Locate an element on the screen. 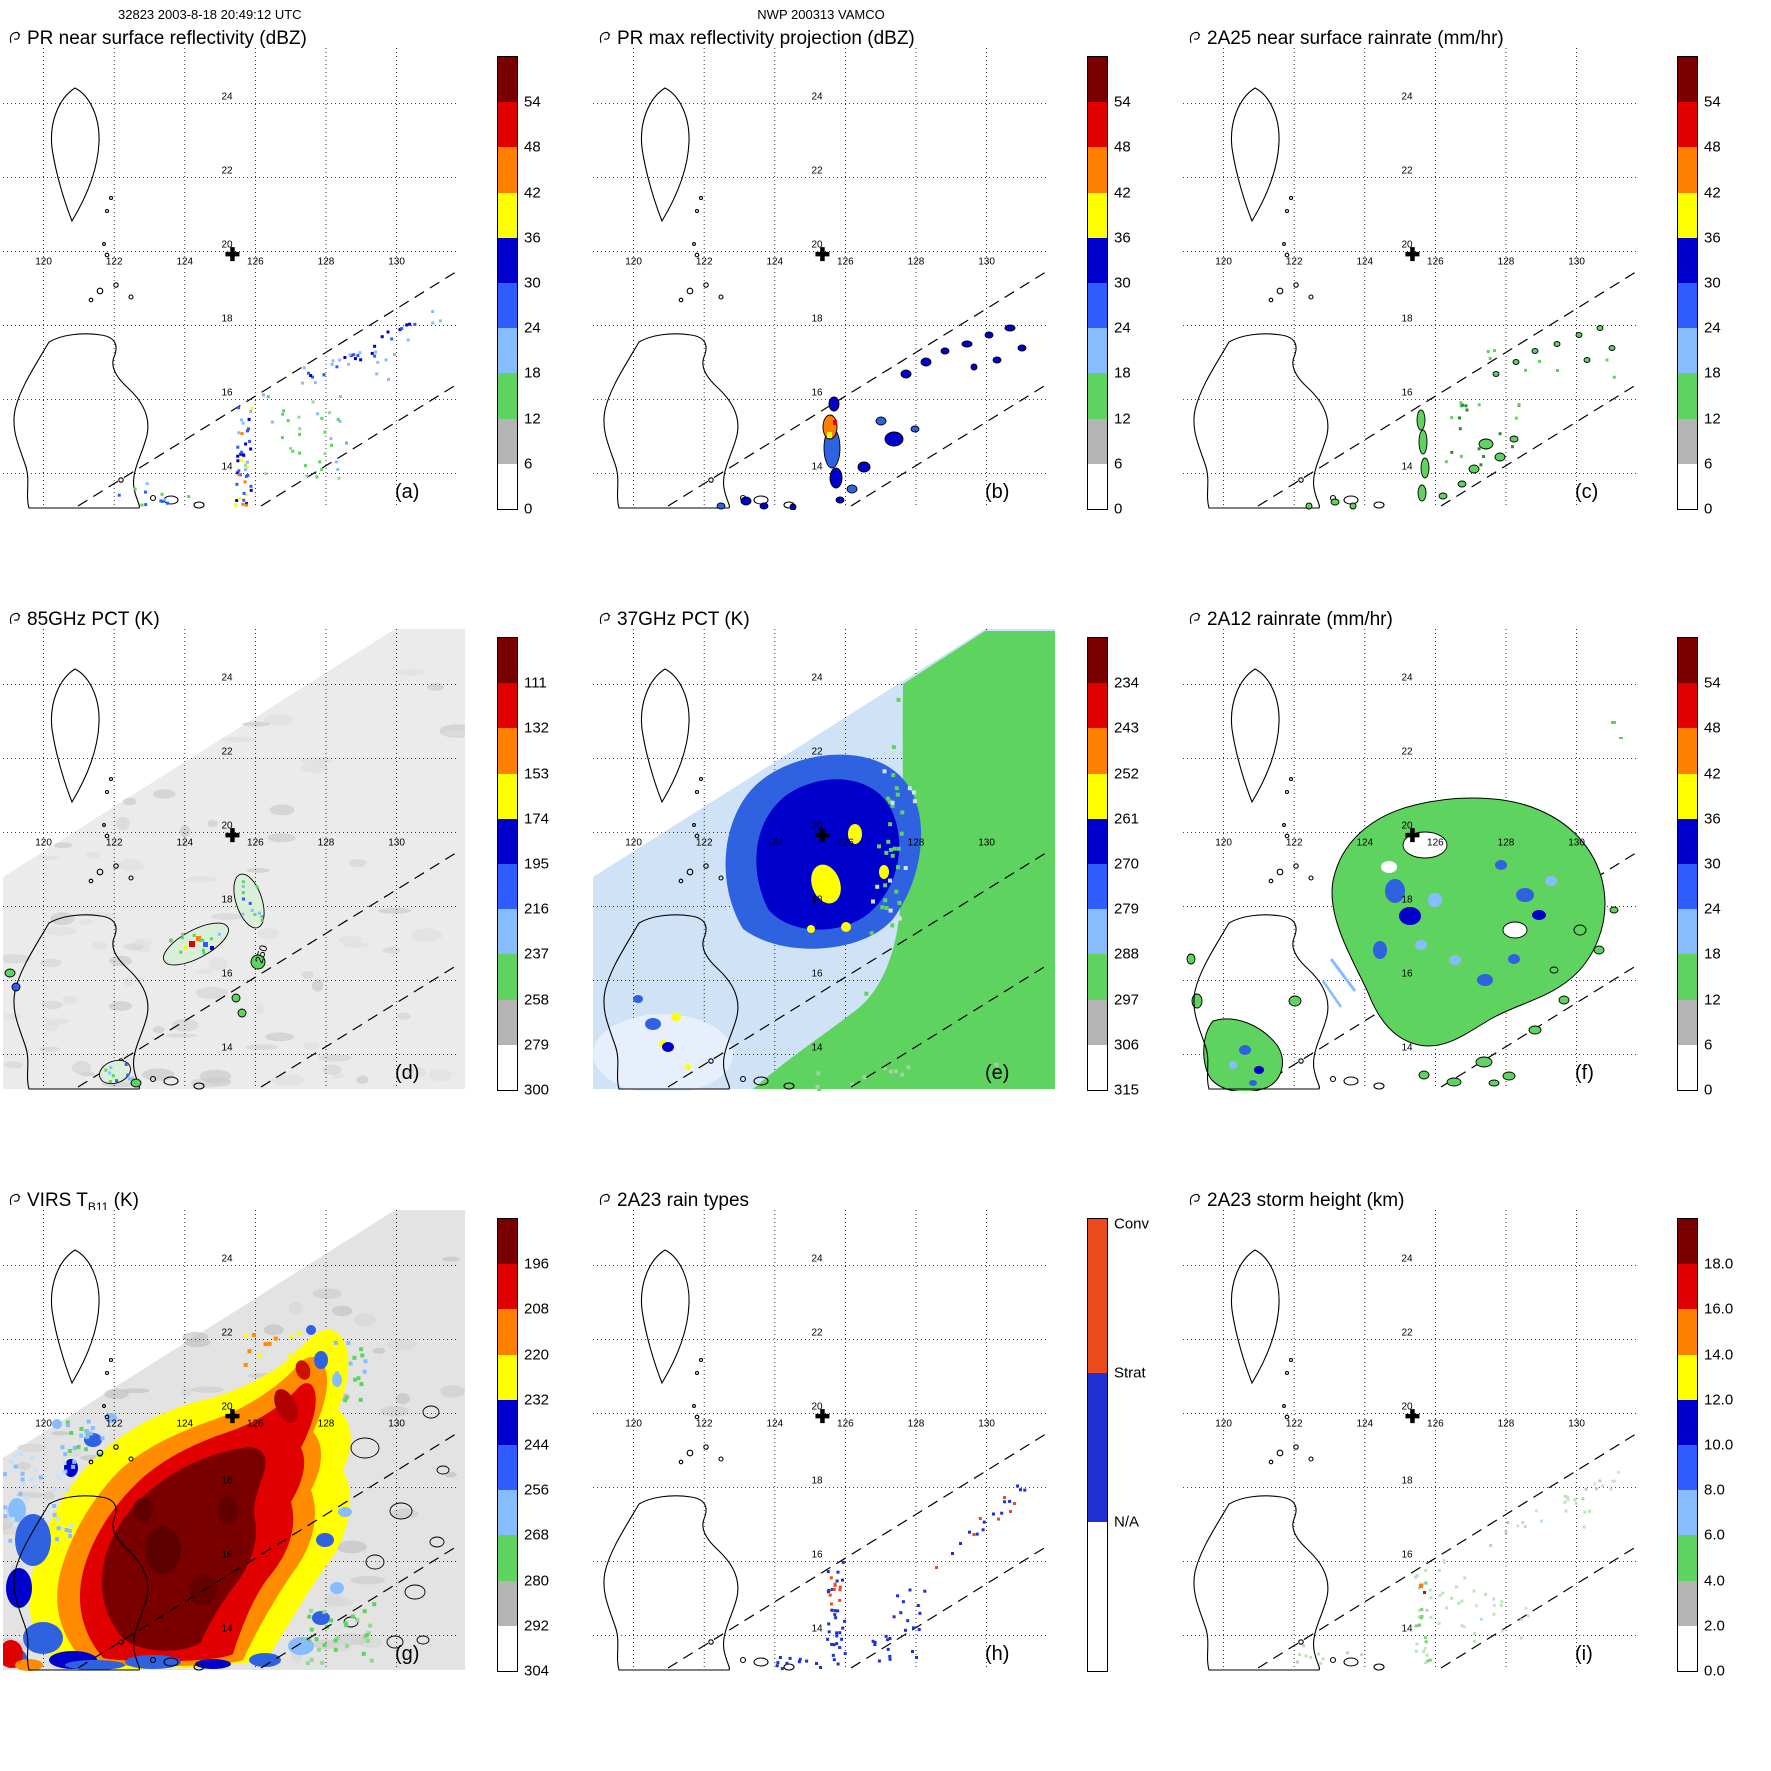  lon-tick-label: 128 is located at coordinates (326, 1424).